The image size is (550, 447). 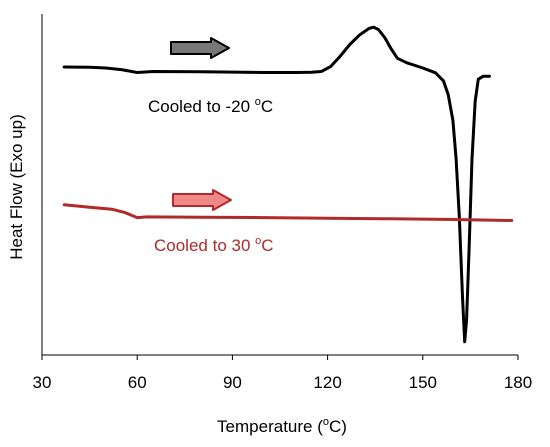 What do you see at coordinates (204, 245) in the screenshot?
I see `series-label-main: Cooled to 30` at bounding box center [204, 245].